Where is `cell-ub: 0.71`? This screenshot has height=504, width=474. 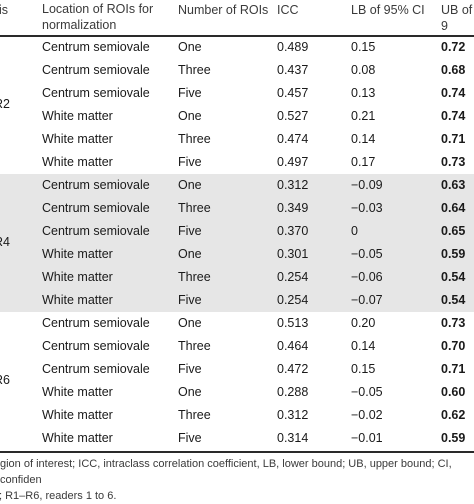 cell-ub: 0.71 is located at coordinates (453, 369).